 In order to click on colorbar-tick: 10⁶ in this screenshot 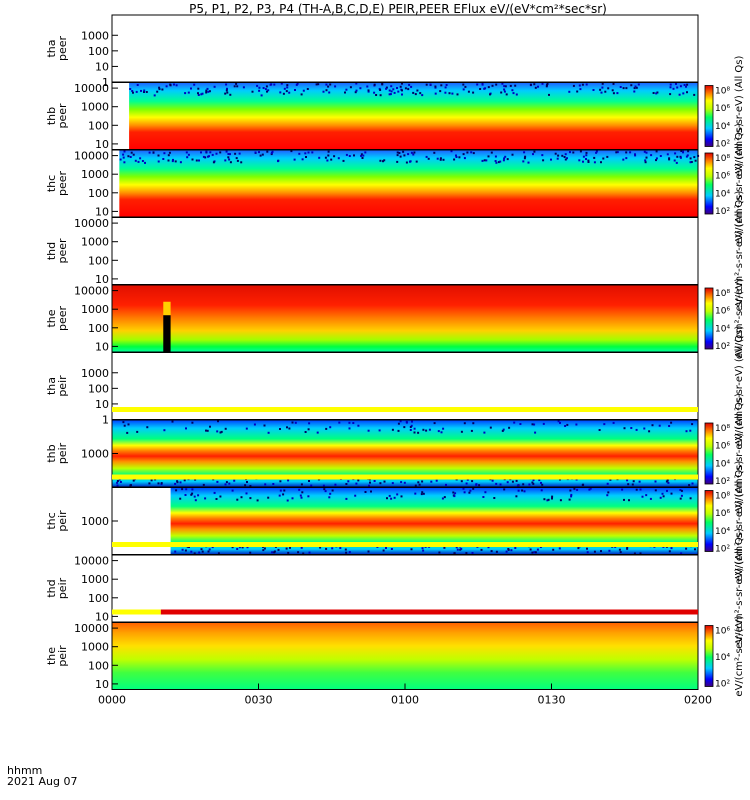, I will do `click(722, 447)`.